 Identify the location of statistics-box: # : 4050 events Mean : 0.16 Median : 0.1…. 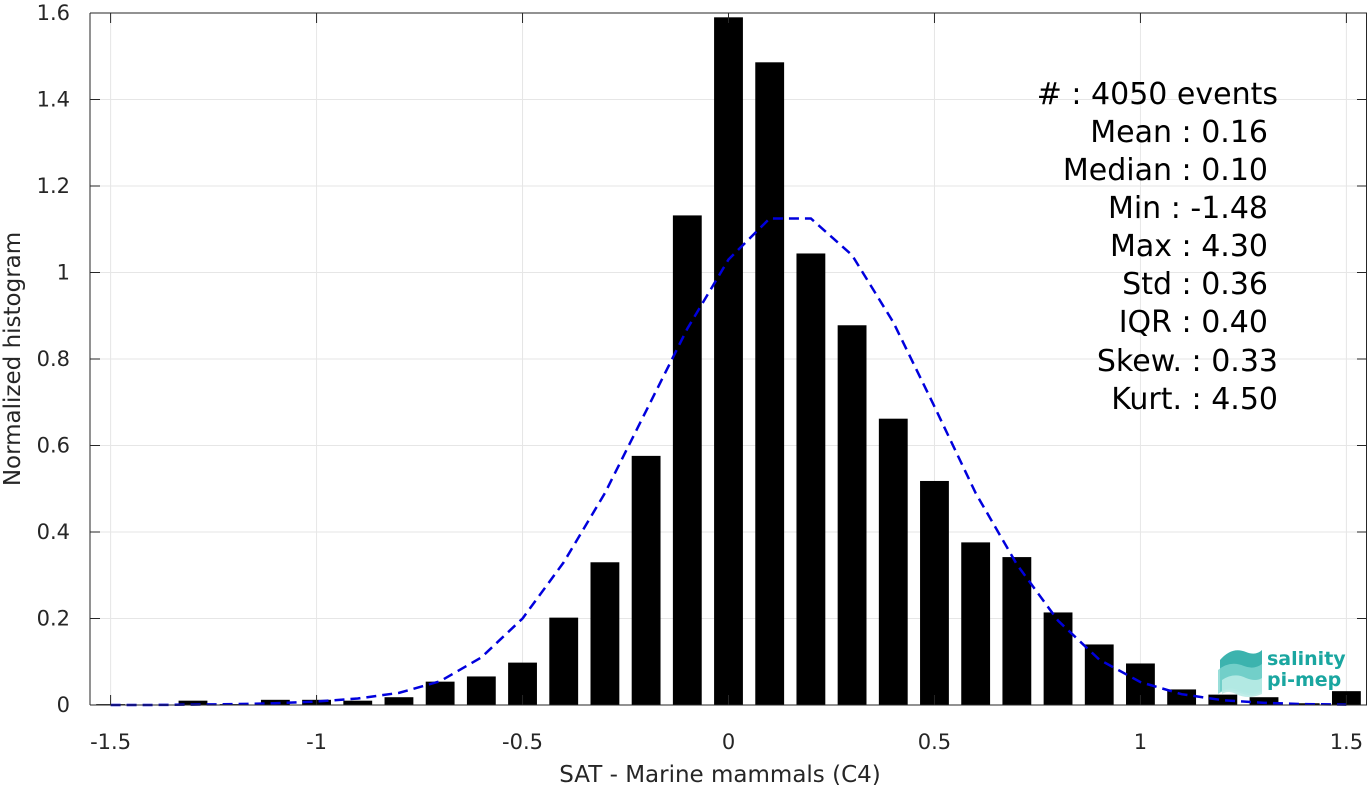
(1157, 247).